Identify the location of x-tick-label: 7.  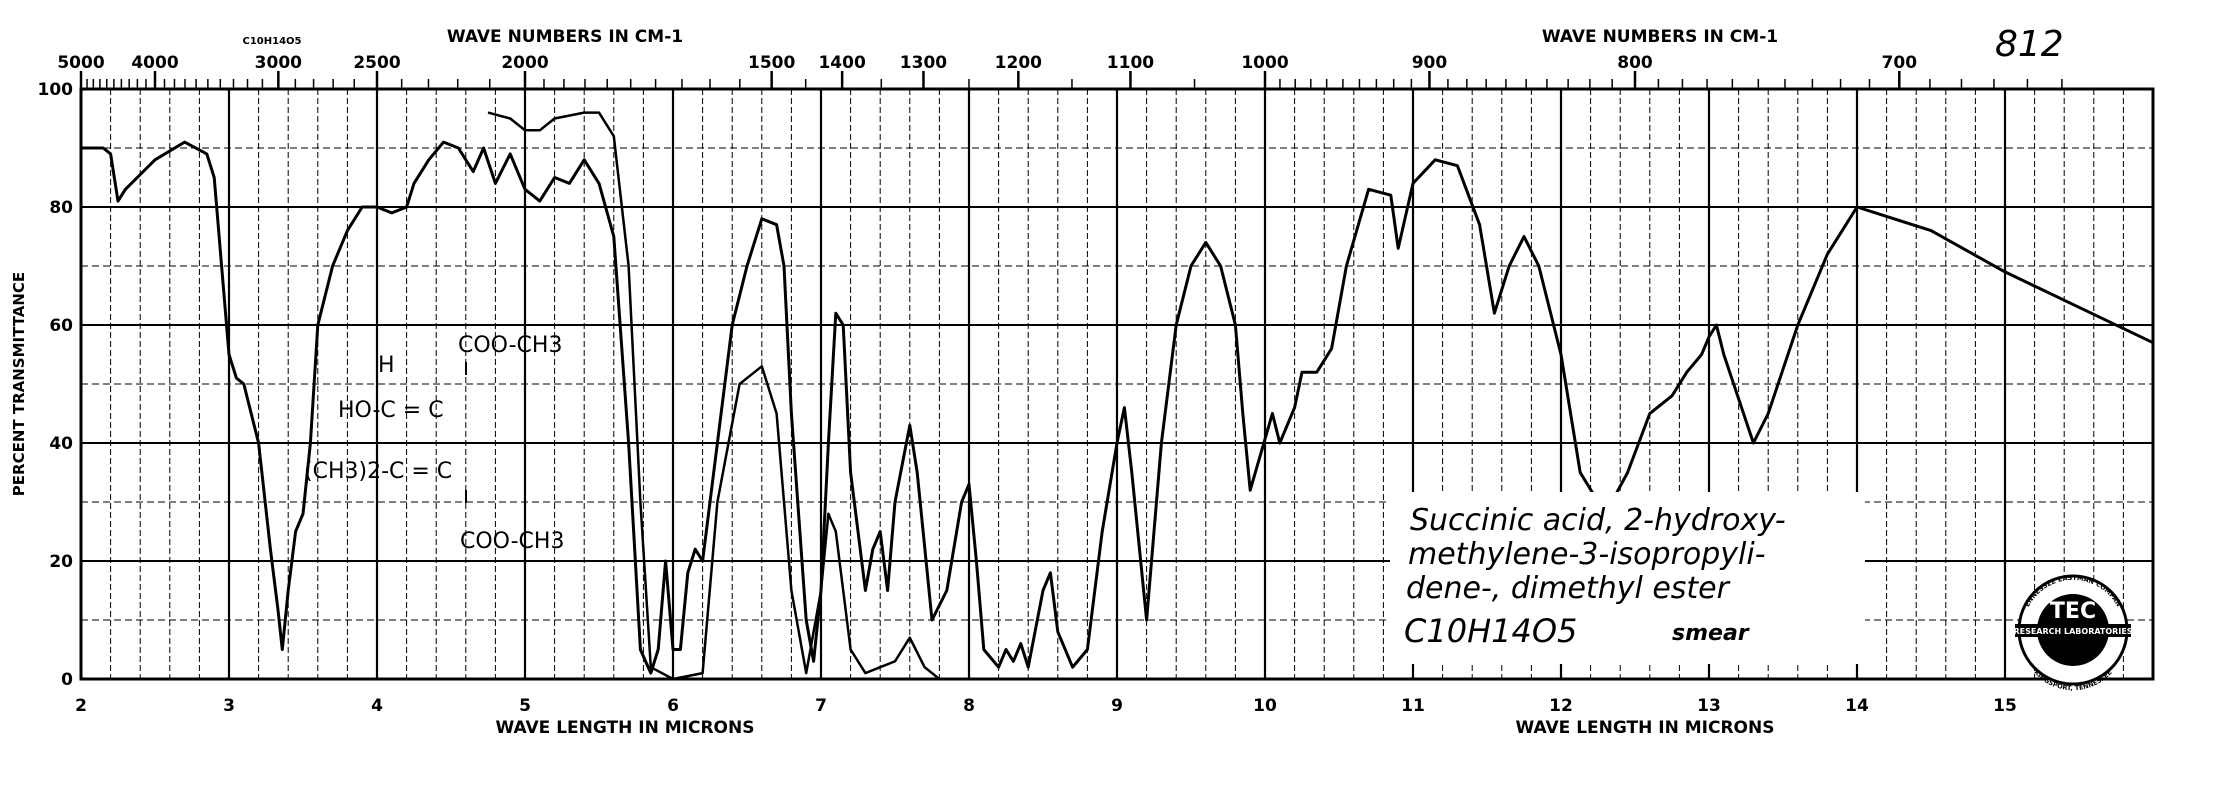
(821, 706).